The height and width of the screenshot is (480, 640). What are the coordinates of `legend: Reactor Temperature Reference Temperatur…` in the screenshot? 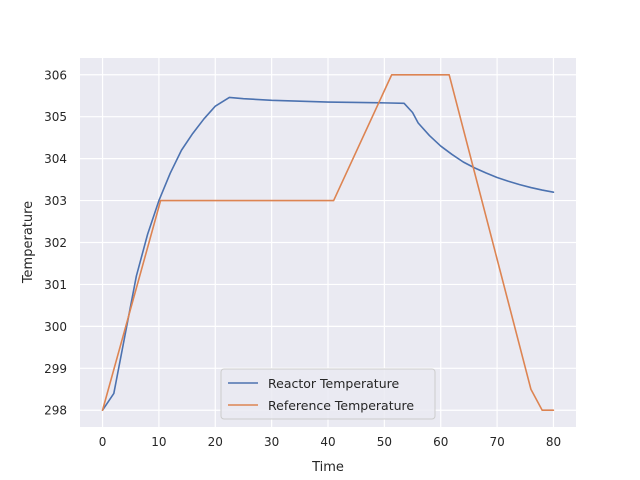 It's located at (328, 394).